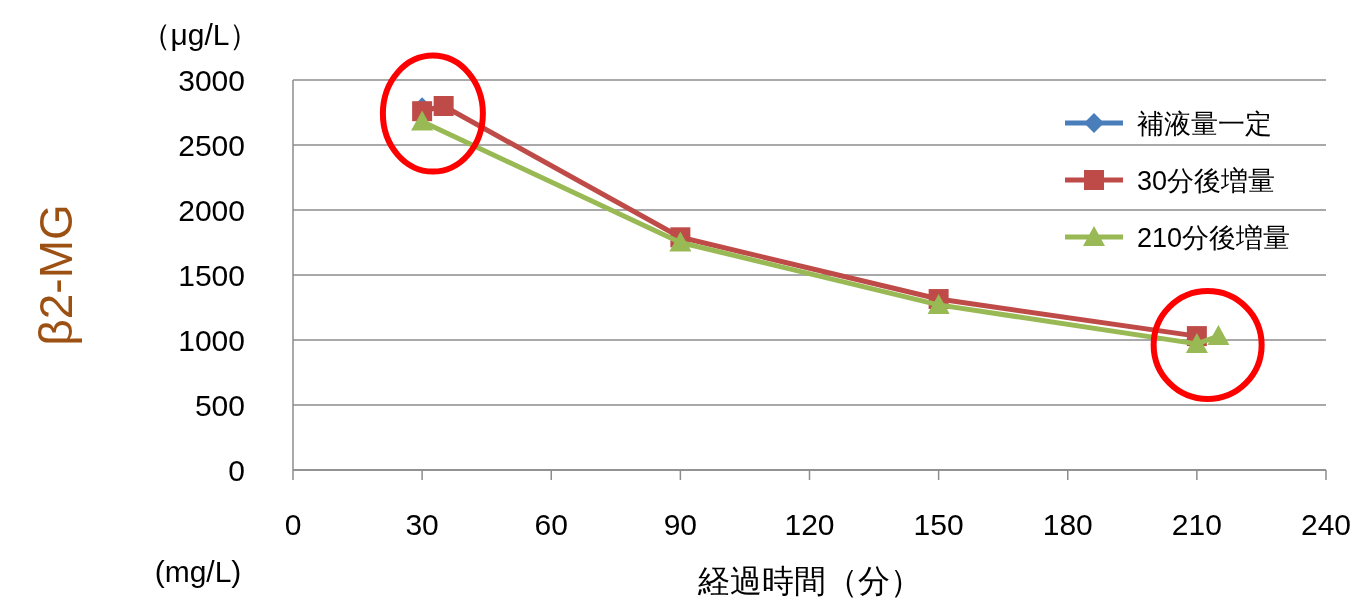 This screenshot has width=1360, height=602. What do you see at coordinates (211, 210) in the screenshot?
I see `y-tick-label: 2000` at bounding box center [211, 210].